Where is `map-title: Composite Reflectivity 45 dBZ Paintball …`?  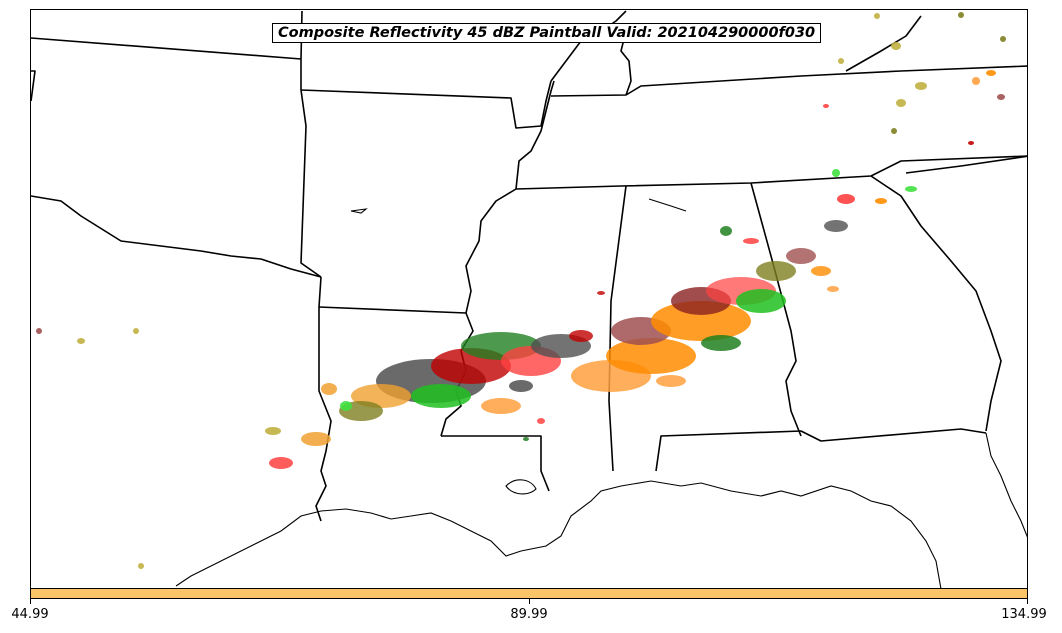
map-title: Composite Reflectivity 45 dBZ Paintball … is located at coordinates (547, 33).